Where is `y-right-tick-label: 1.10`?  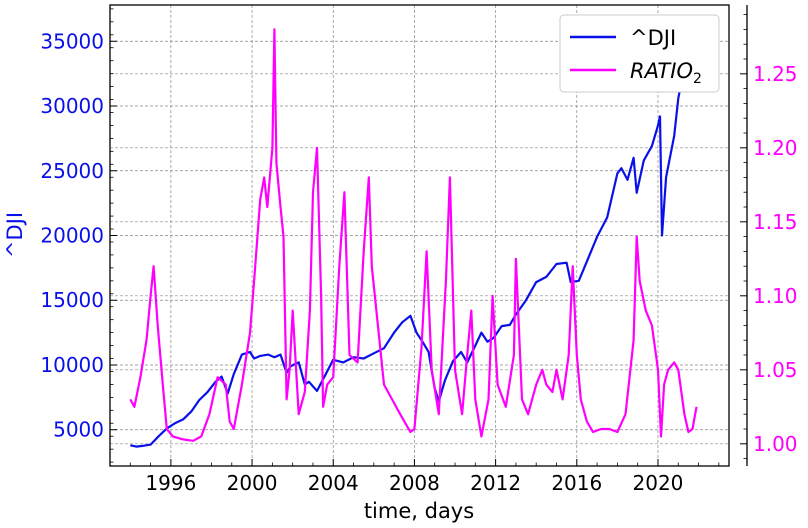 y-right-tick-label: 1.10 is located at coordinates (775, 296).